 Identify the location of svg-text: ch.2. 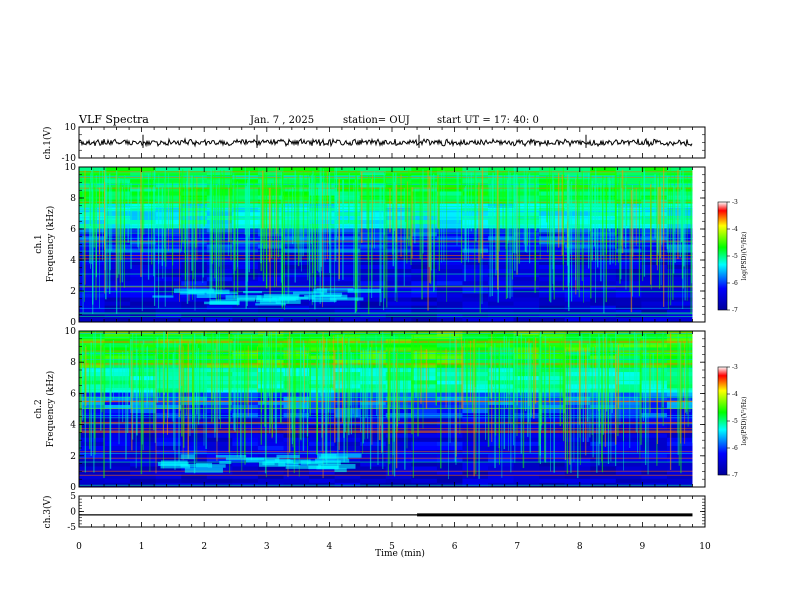
(39, 408).